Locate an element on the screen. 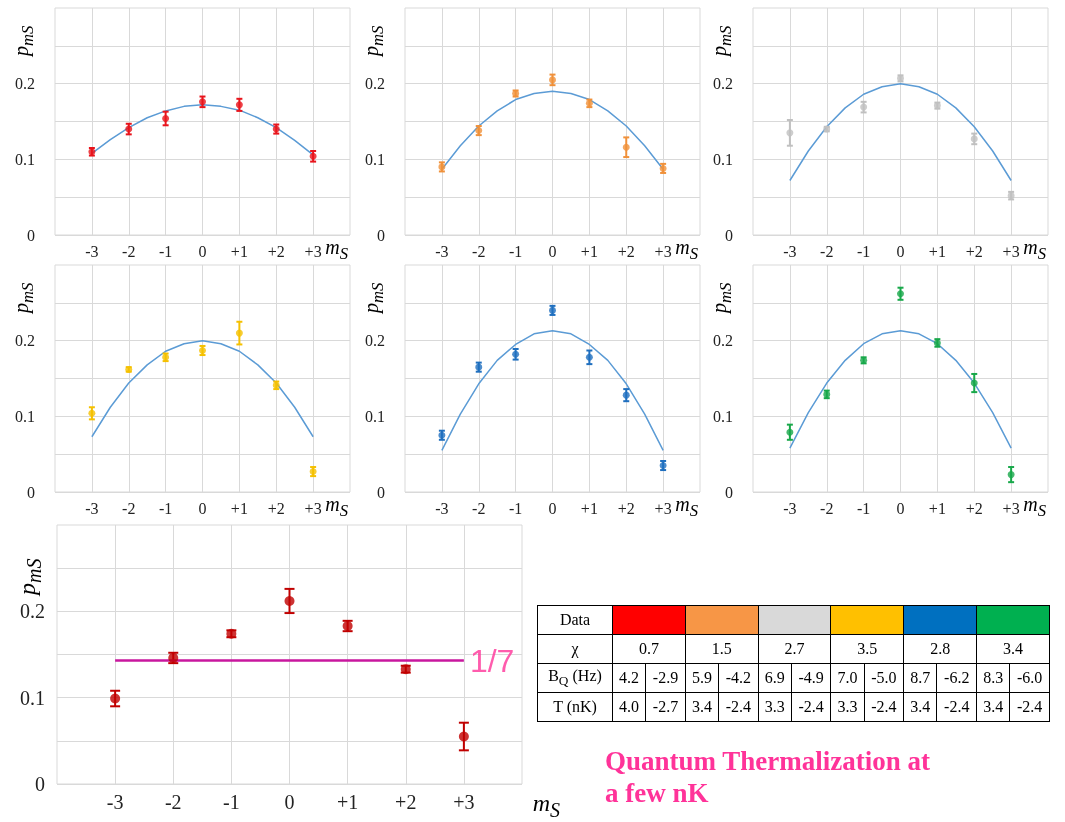 The height and width of the screenshot is (822, 1065). text: 2.7 is located at coordinates (794, 648).